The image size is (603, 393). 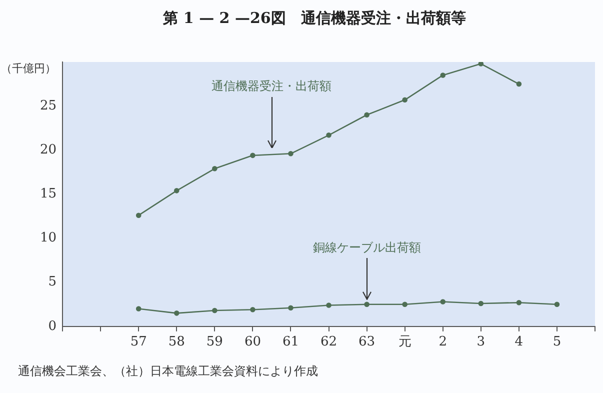 I want to click on y-tick-label: 25, so click(x=48, y=106).